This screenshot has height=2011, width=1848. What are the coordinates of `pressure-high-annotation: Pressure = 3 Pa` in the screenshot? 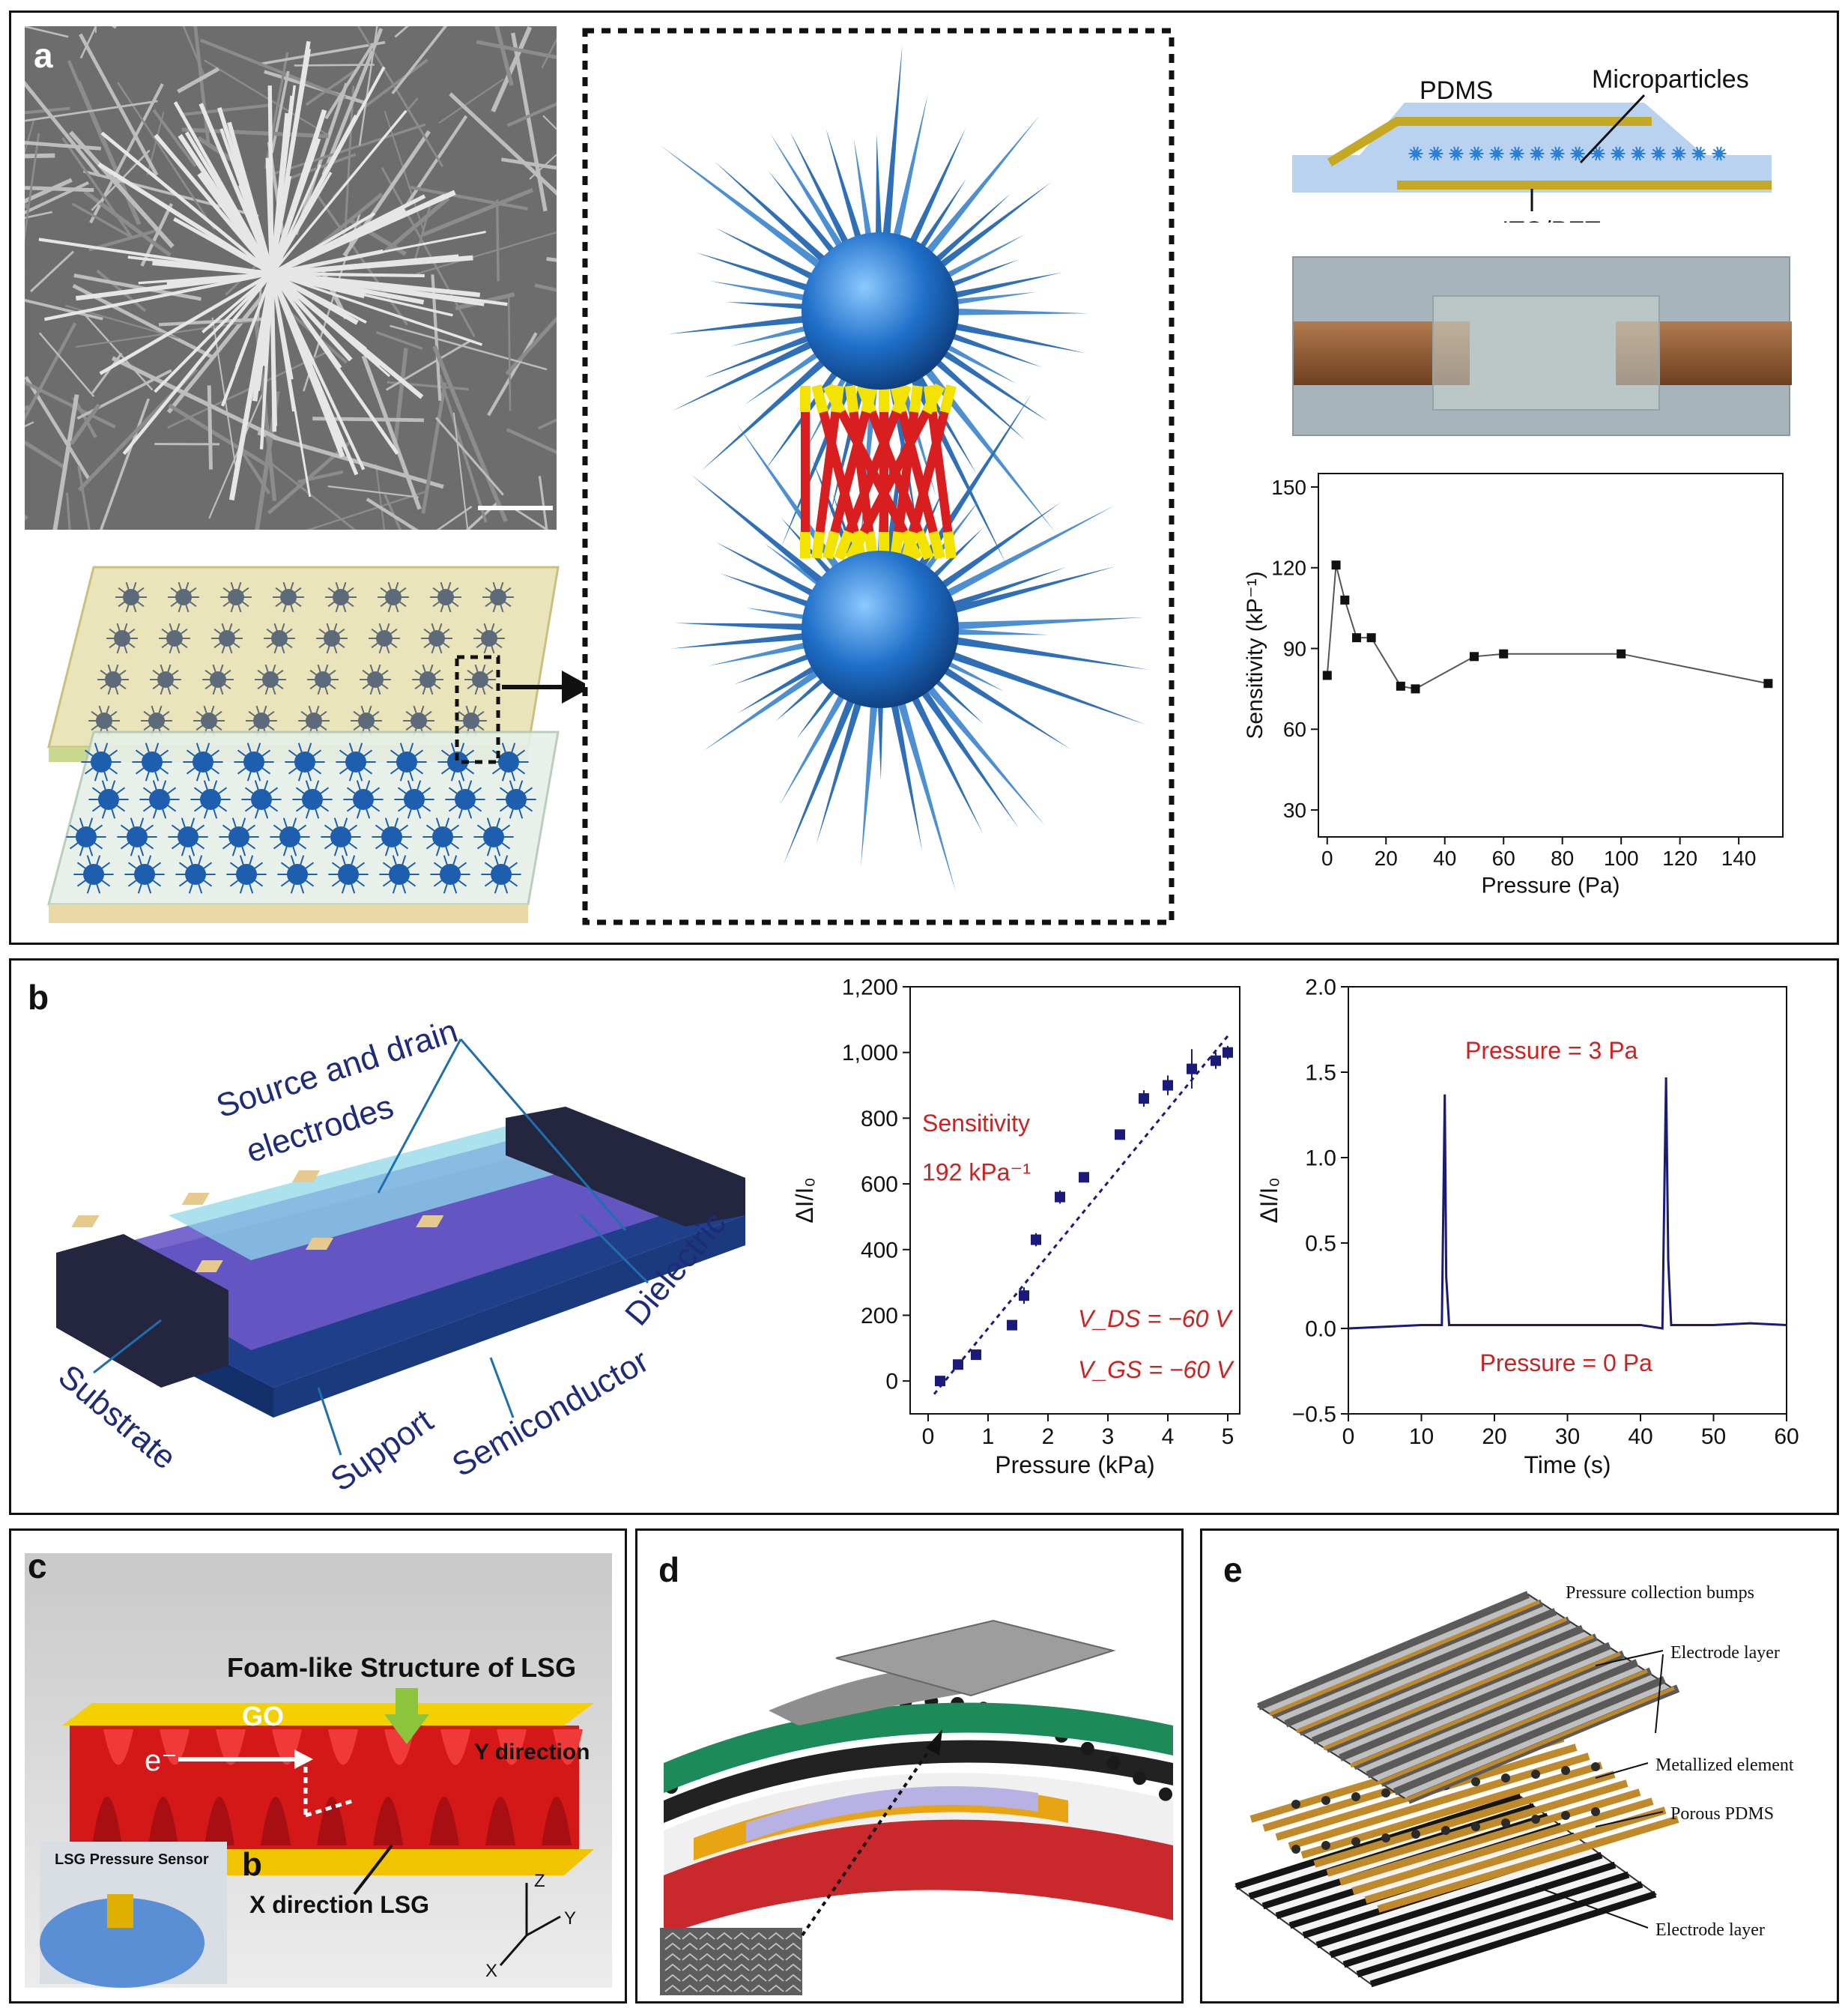 It's located at (1551, 1050).